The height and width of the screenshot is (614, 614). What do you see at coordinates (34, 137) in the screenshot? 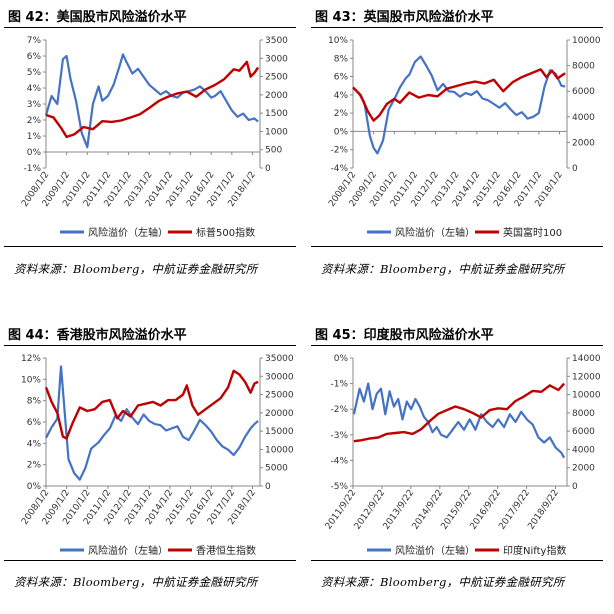
I see `left-tick-label: 1%` at bounding box center [34, 137].